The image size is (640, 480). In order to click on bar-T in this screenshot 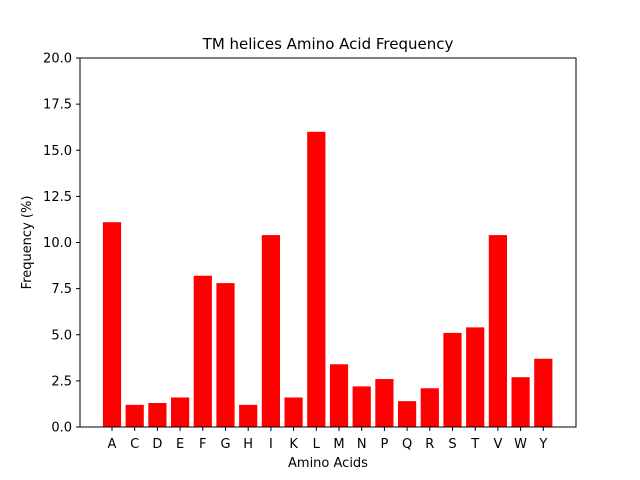, I will do `click(475, 377)`.